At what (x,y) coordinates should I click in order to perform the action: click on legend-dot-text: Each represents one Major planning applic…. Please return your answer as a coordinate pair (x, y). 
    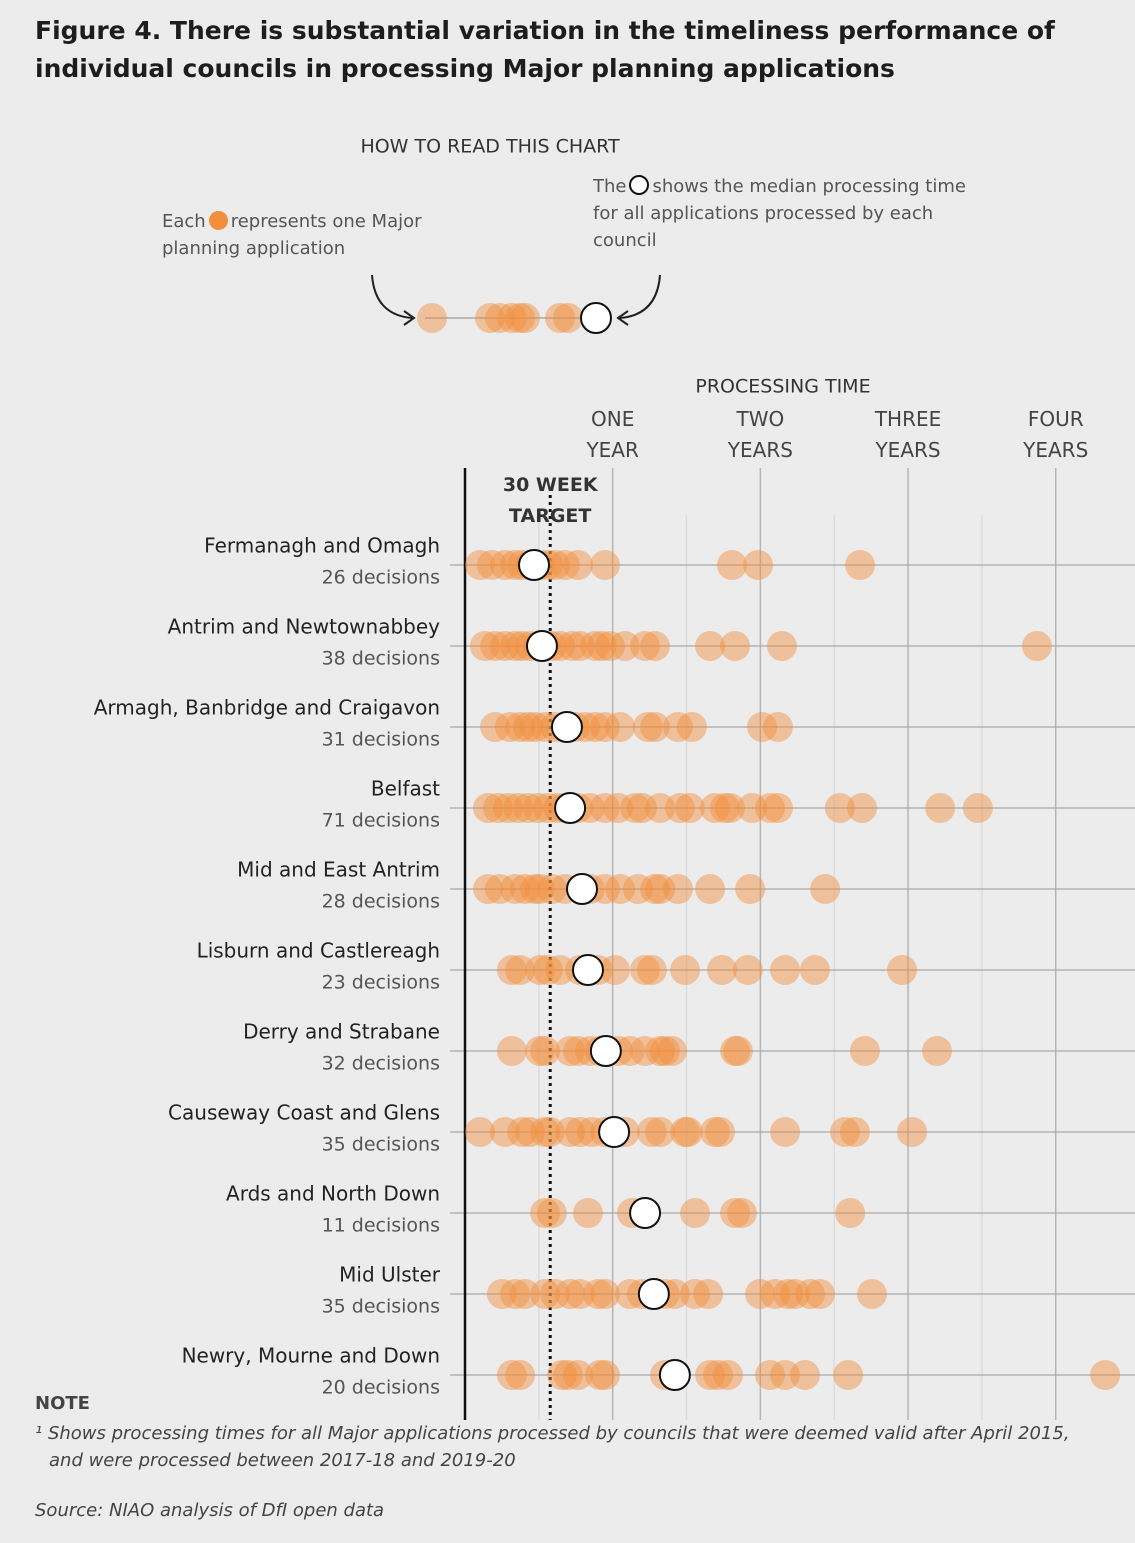
    Looking at the image, I should click on (327, 235).